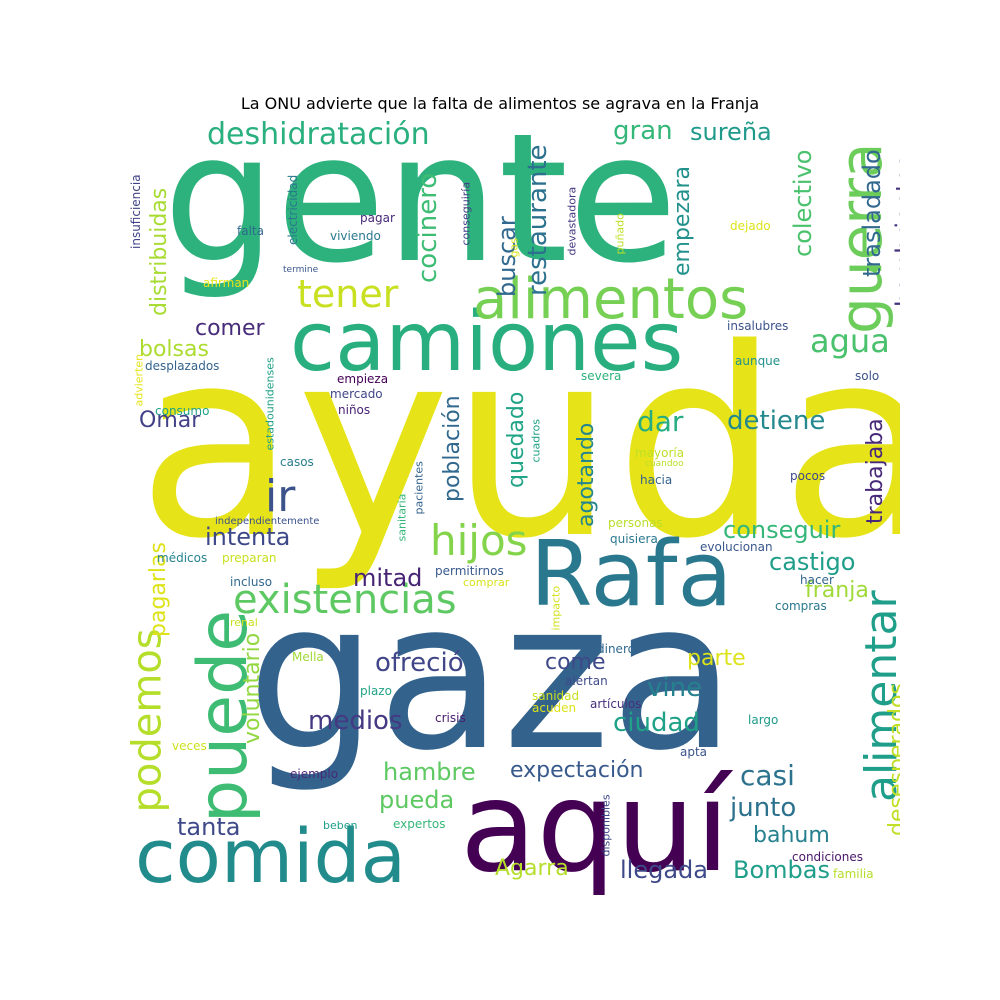 The height and width of the screenshot is (1000, 1000). Describe the element at coordinates (682, 220) in the screenshot. I see `word-empezara: empezara` at that location.